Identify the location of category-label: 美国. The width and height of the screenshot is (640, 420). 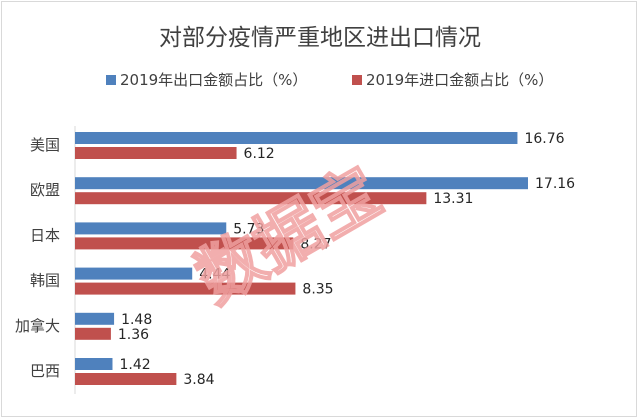
(45, 145).